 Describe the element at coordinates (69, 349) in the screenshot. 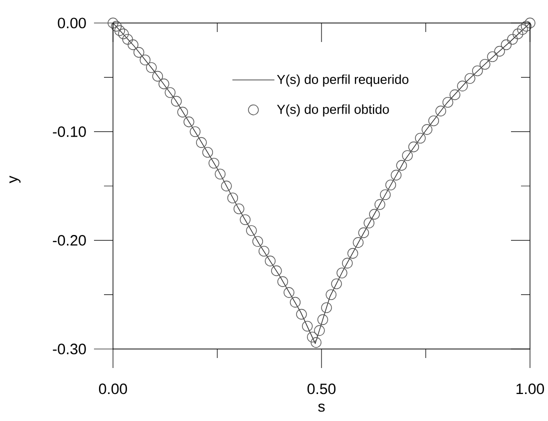

I see `y-tick-label: -0.30` at that location.